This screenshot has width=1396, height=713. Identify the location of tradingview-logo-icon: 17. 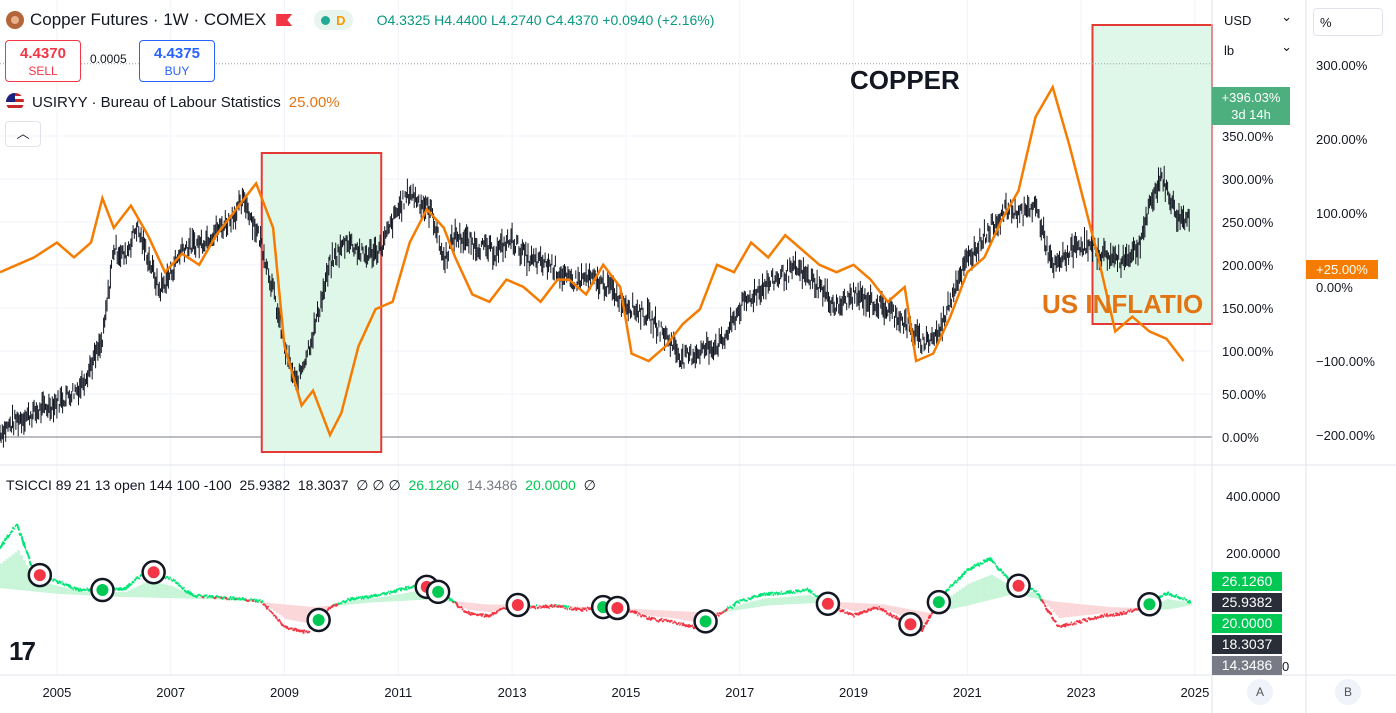
(22, 651).